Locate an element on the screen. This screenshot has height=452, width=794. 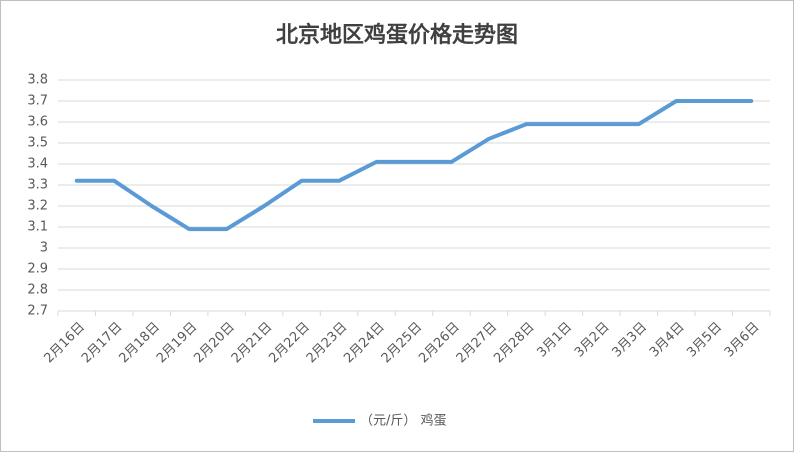
chart-title: 北京地区鸡蛋价格走势图 is located at coordinates (397, 35).